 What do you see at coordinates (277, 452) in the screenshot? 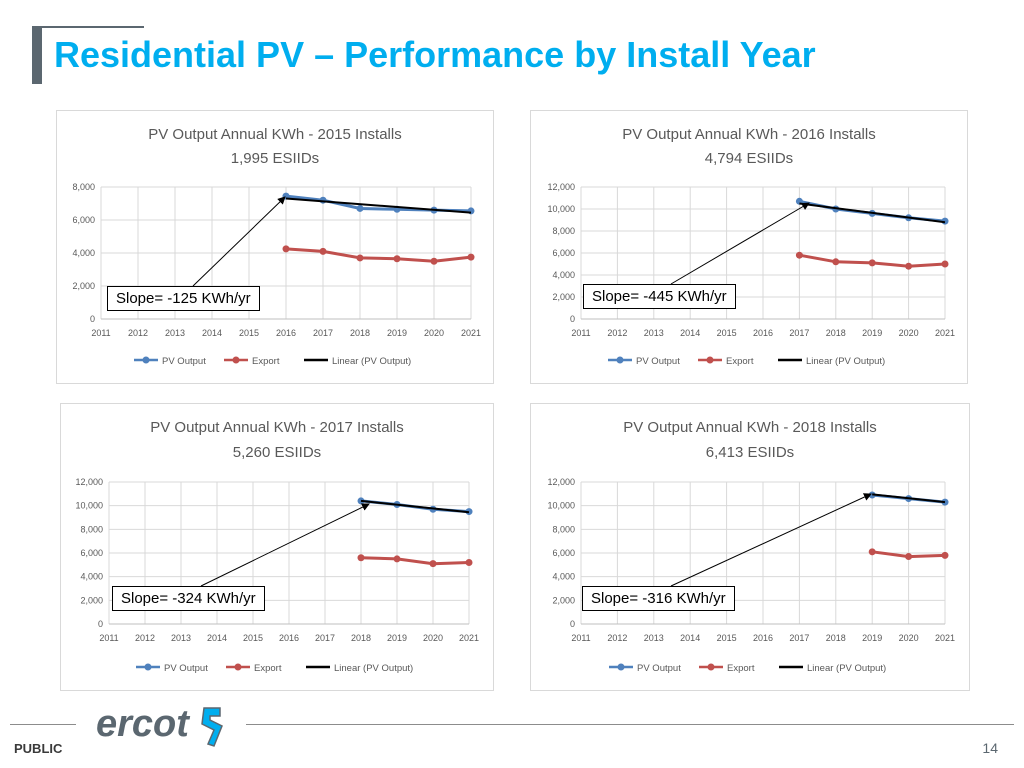
I see `chart-subtitle: 5,260 ESIIDs` at bounding box center [277, 452].